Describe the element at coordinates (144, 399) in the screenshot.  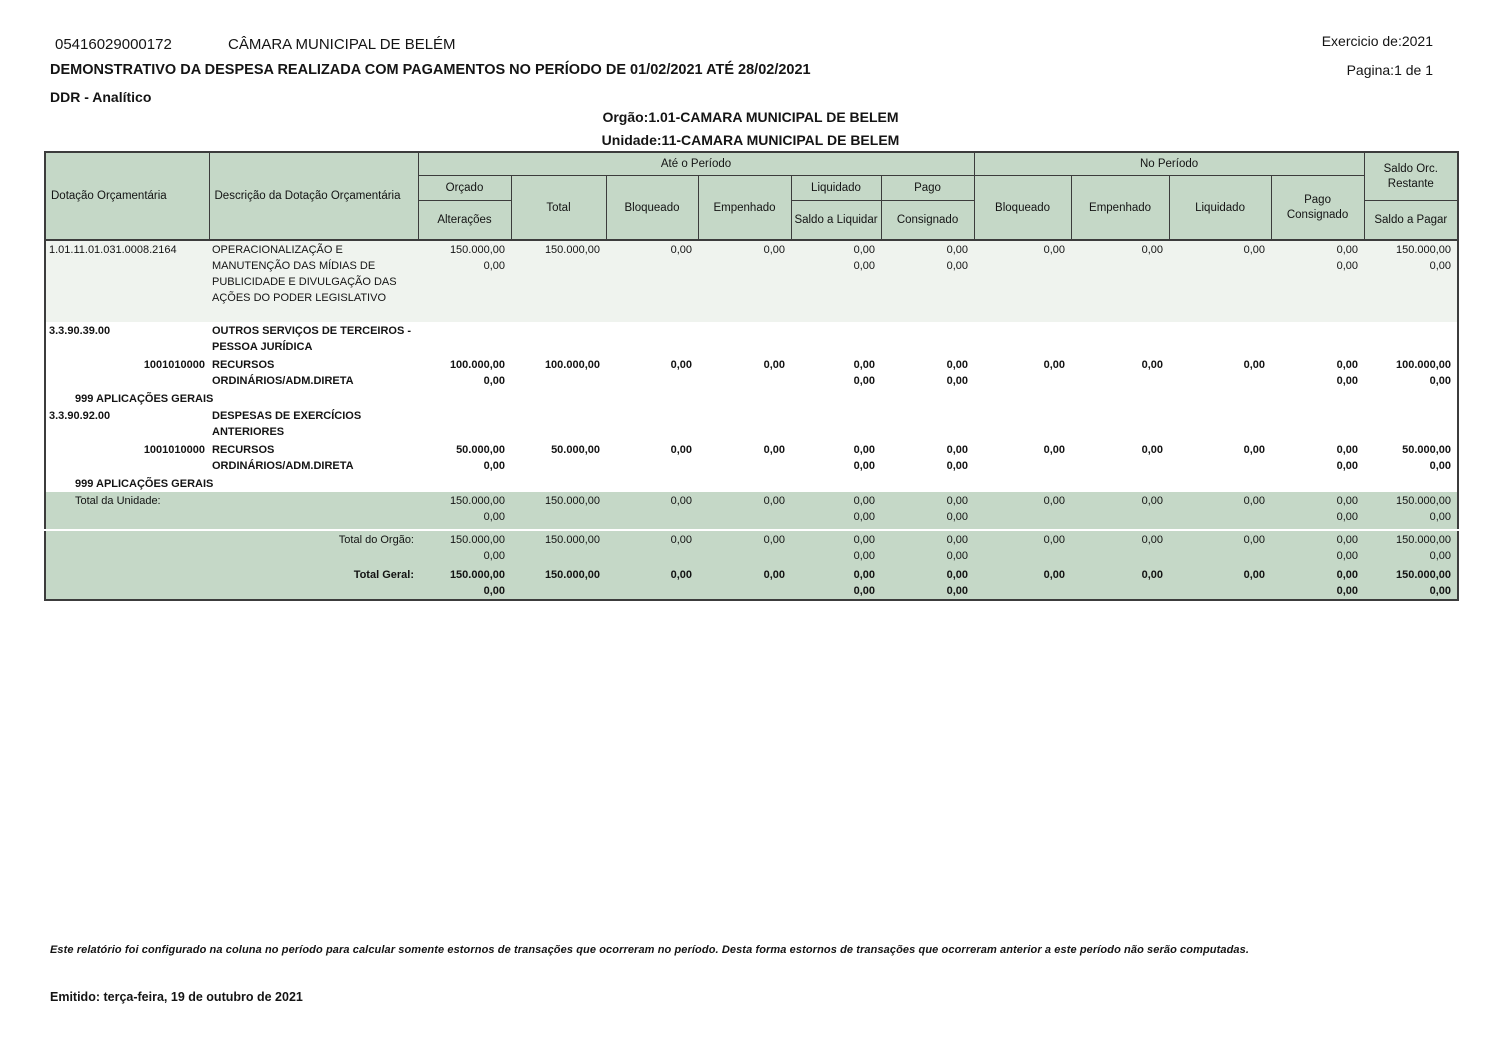
I see `cell-code: 999 APLICAÇÕES GERAIS` at that location.